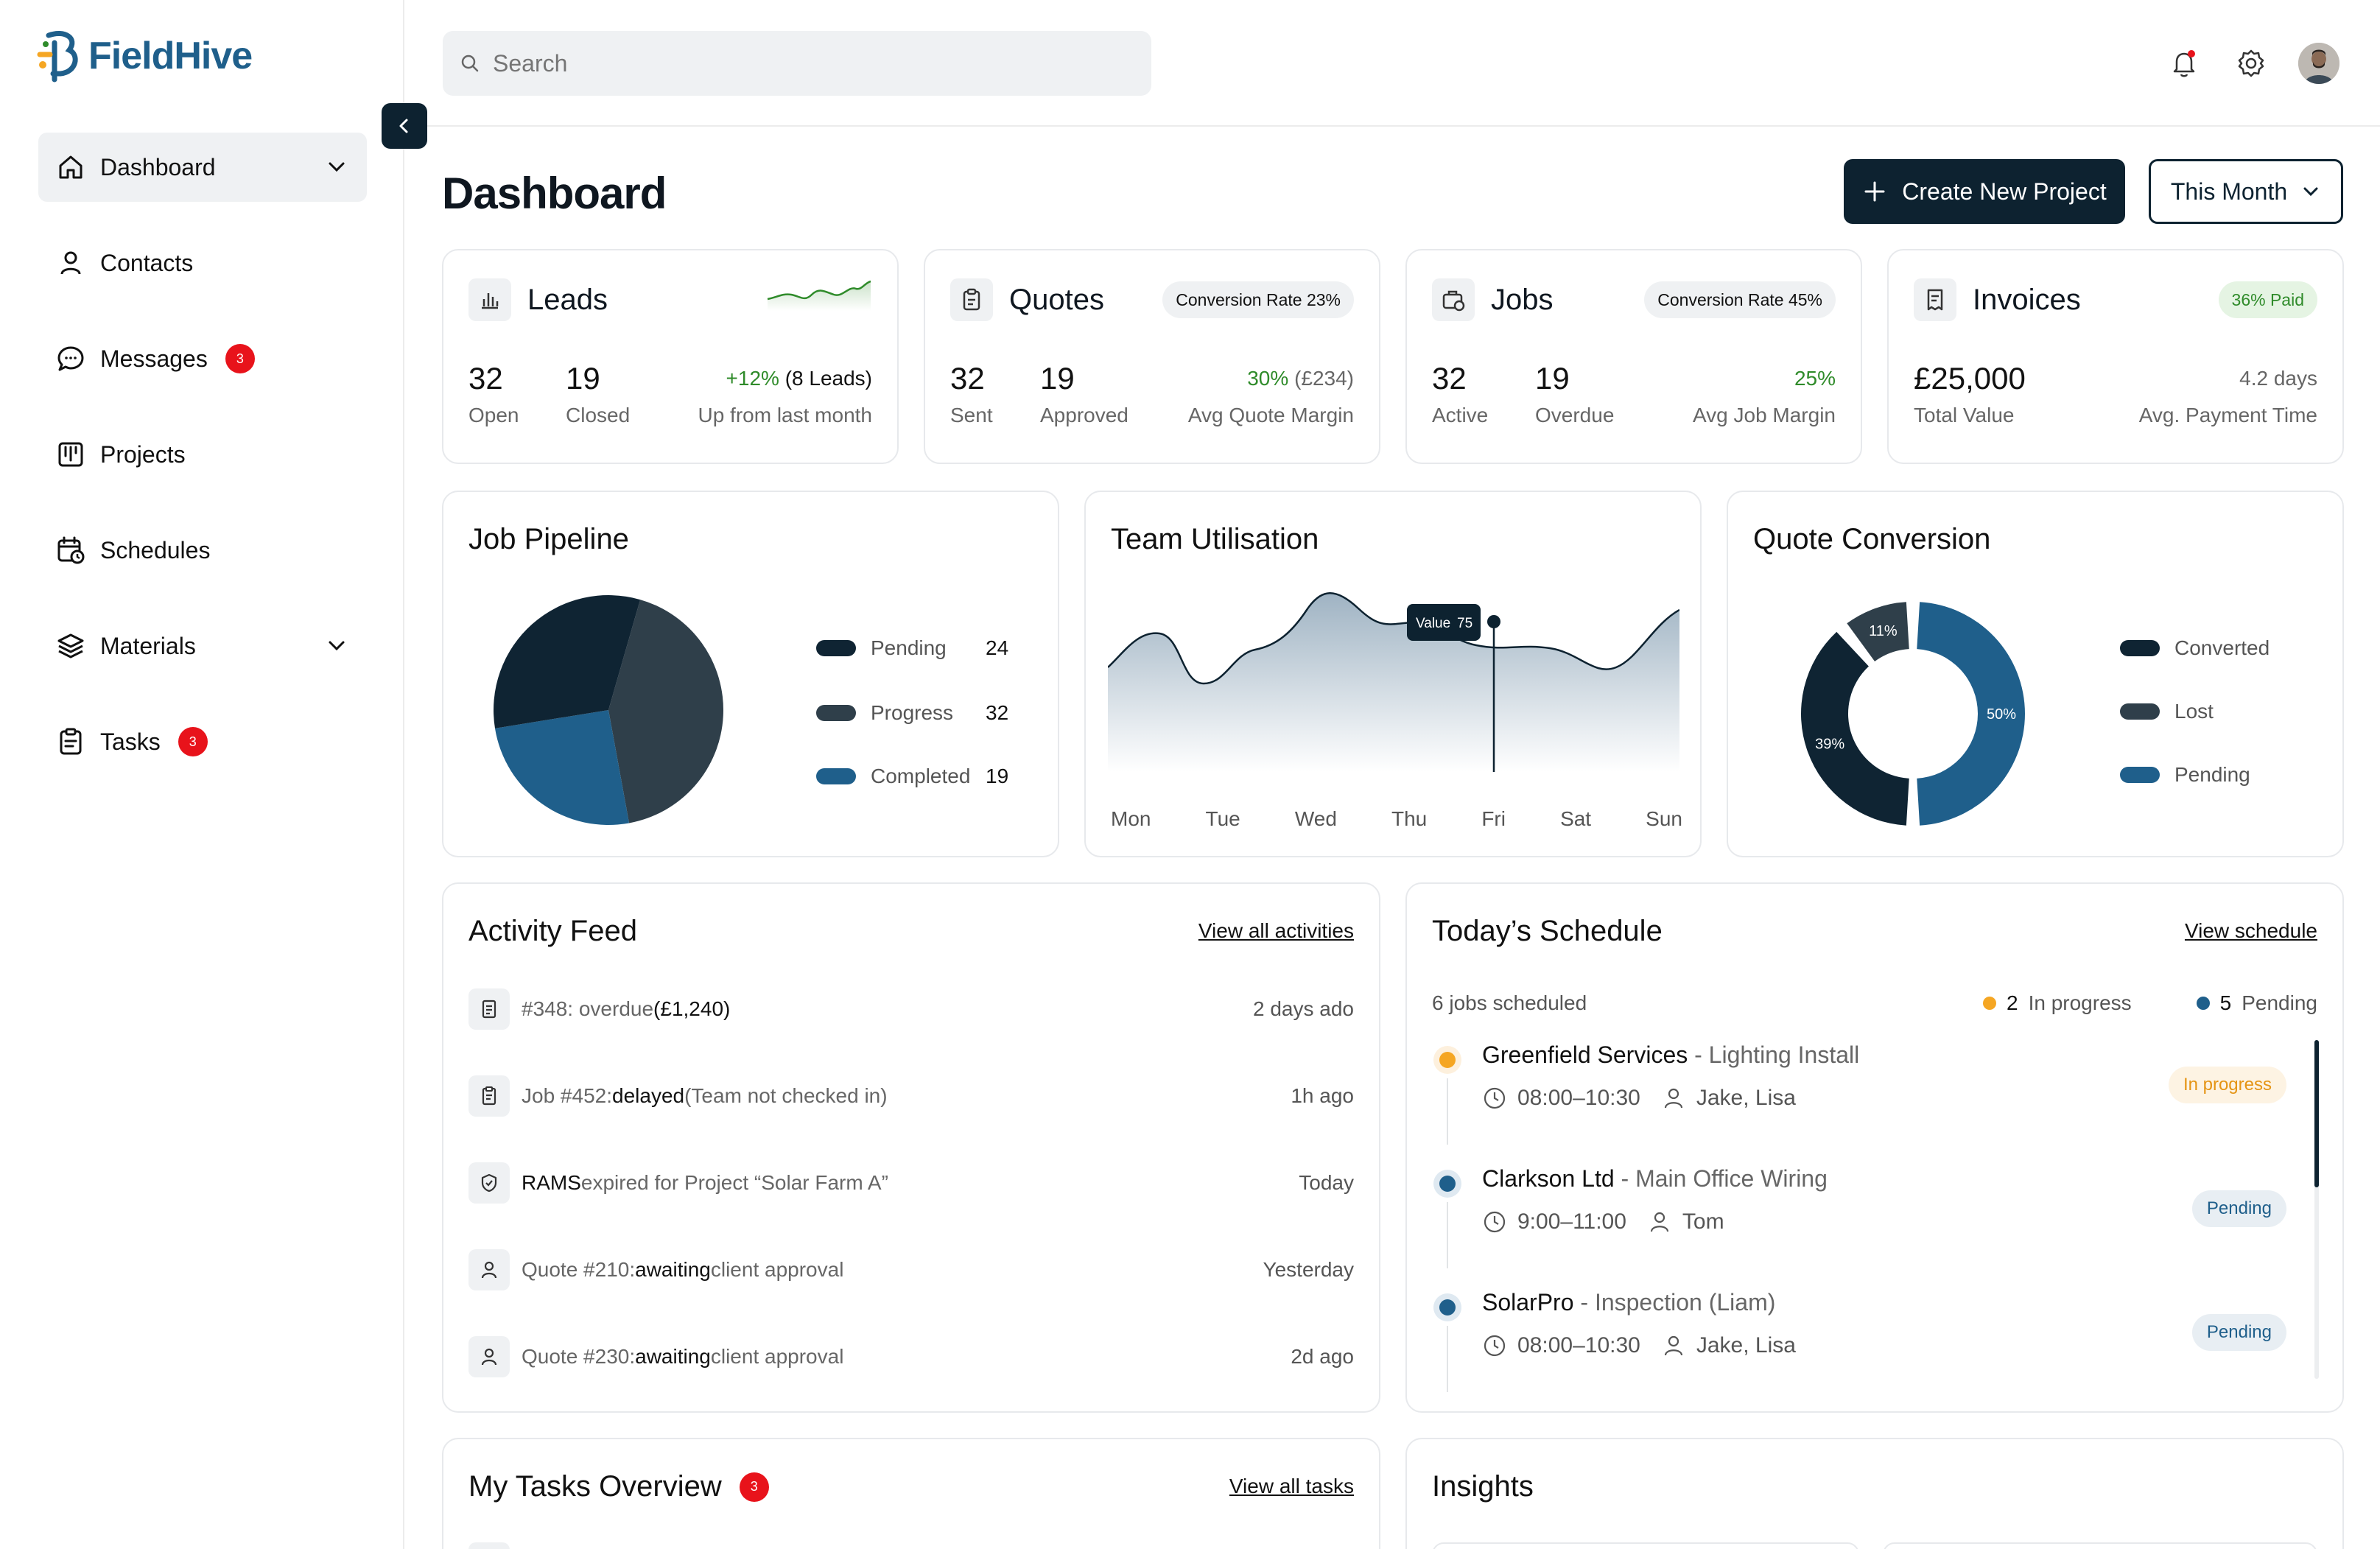 The height and width of the screenshot is (1549, 2380). I want to click on tasks-count-badge: 3, so click(754, 1487).